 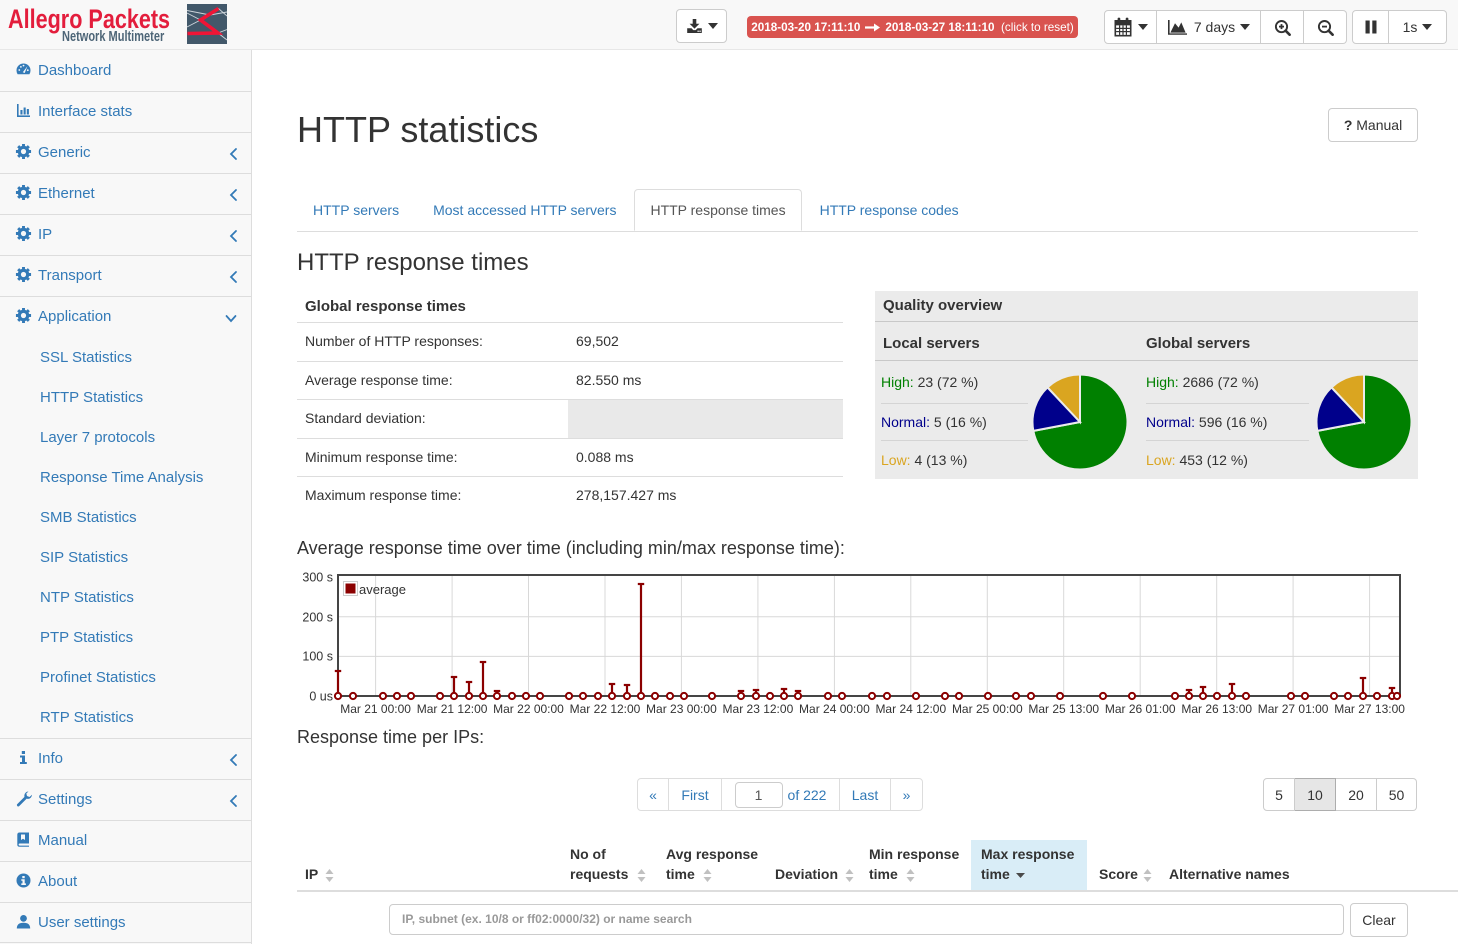 I want to click on svg-text: 200 s, so click(x=317, y=618).